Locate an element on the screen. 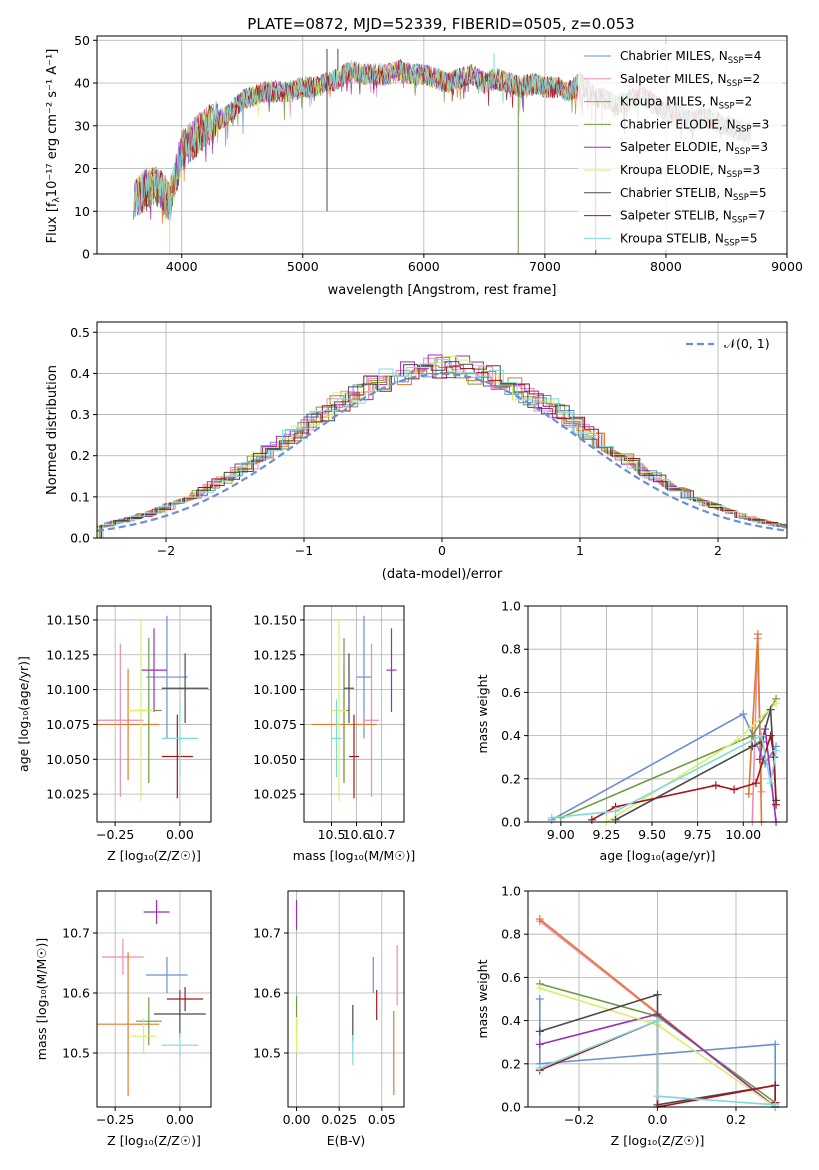 Image resolution: width=819 pixels, height=1170 pixels. x-tick-label: 1 is located at coordinates (580, 550).